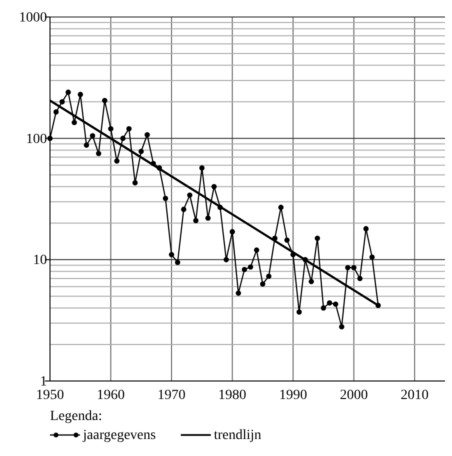  I want to click on x-tick-label: 1980, so click(232, 395).